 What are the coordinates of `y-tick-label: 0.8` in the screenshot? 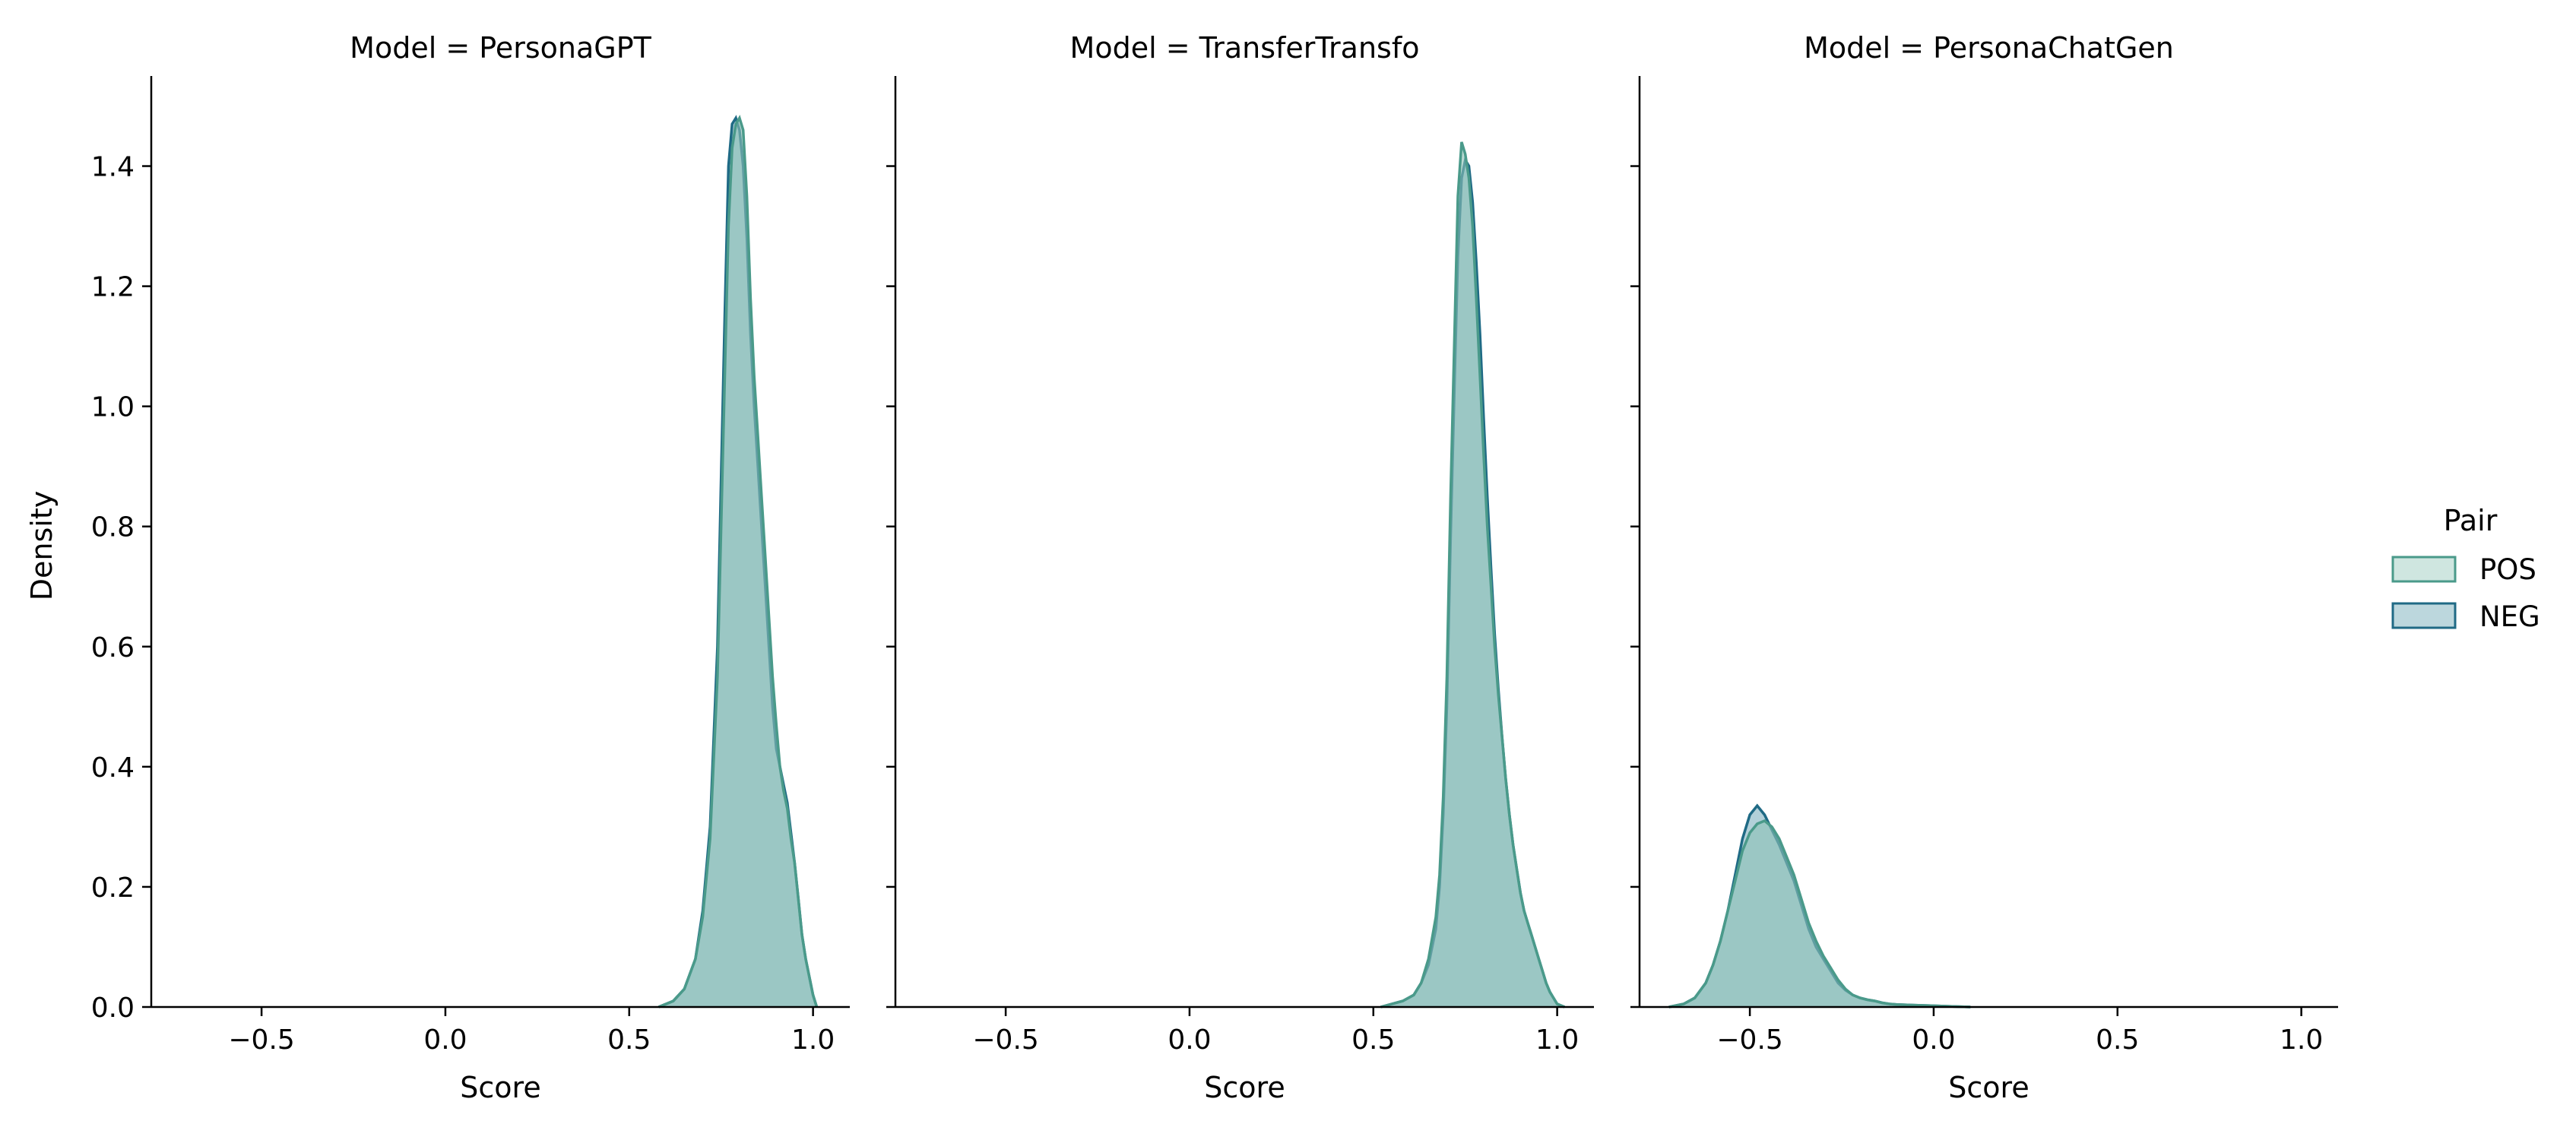 It's located at (113, 528).